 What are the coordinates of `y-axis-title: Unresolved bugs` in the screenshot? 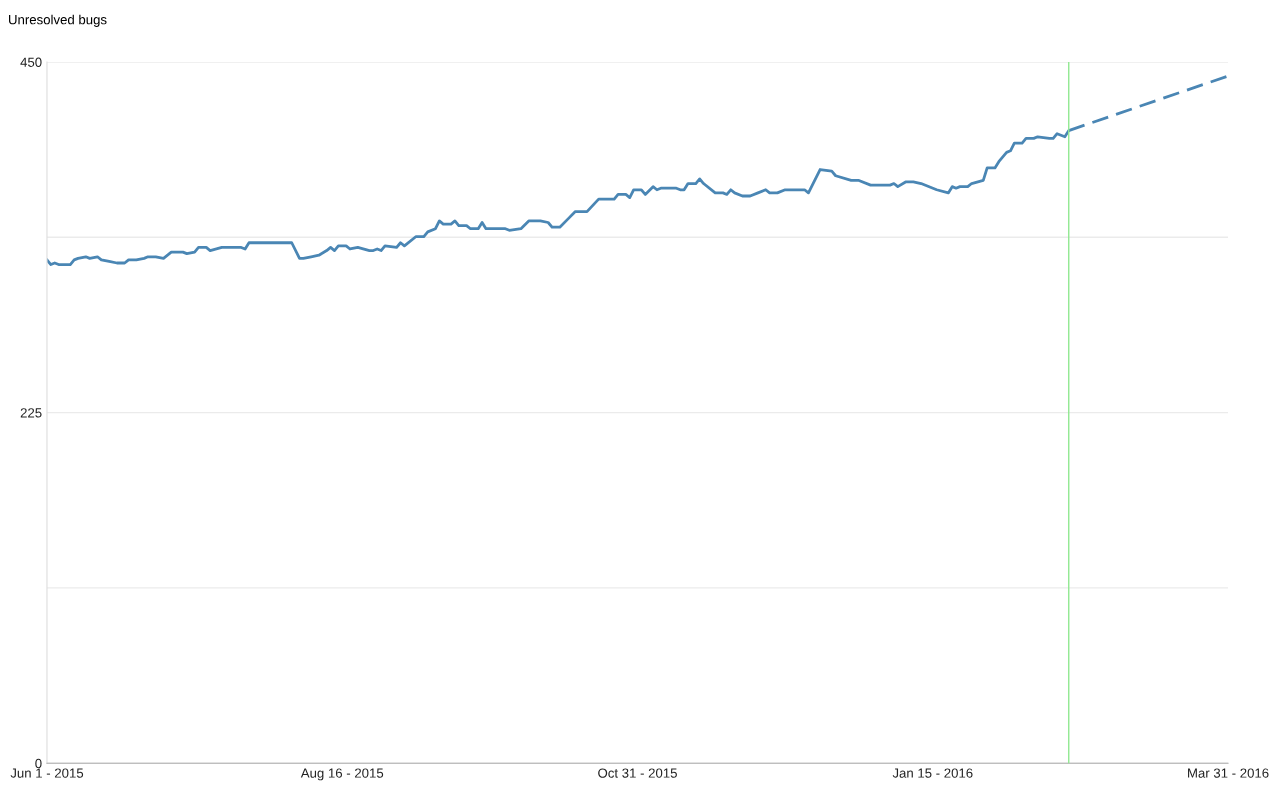 It's located at (58, 20).